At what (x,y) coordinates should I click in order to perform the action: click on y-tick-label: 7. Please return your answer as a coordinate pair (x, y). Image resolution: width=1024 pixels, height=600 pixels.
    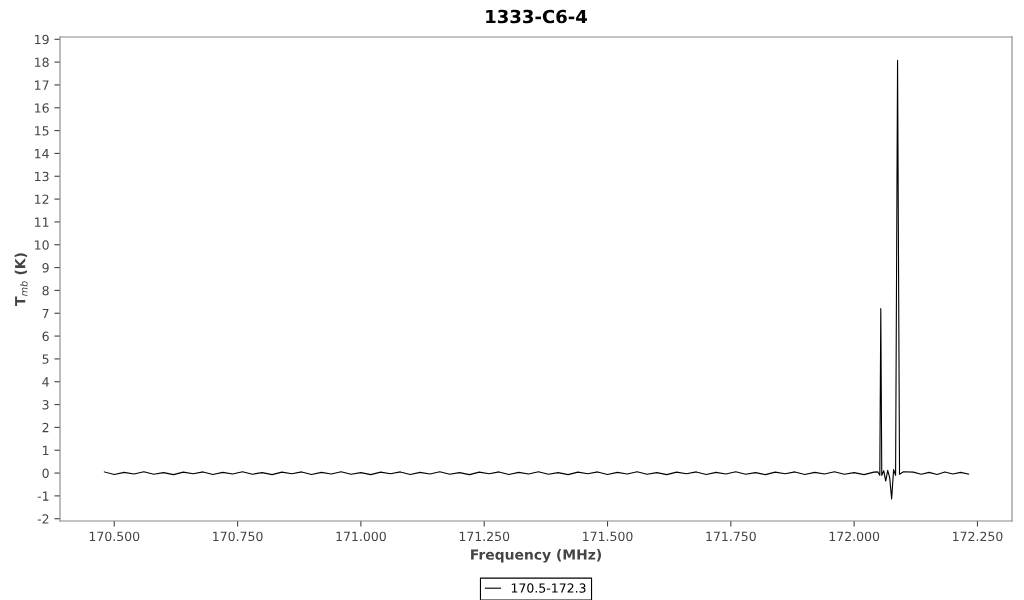
    Looking at the image, I should click on (45, 313).